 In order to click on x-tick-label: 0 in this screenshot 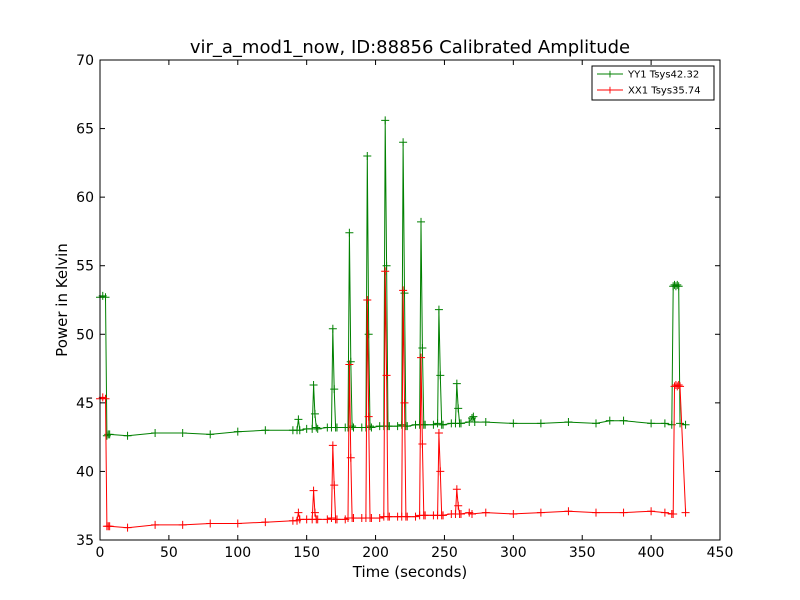, I will do `click(100, 553)`.